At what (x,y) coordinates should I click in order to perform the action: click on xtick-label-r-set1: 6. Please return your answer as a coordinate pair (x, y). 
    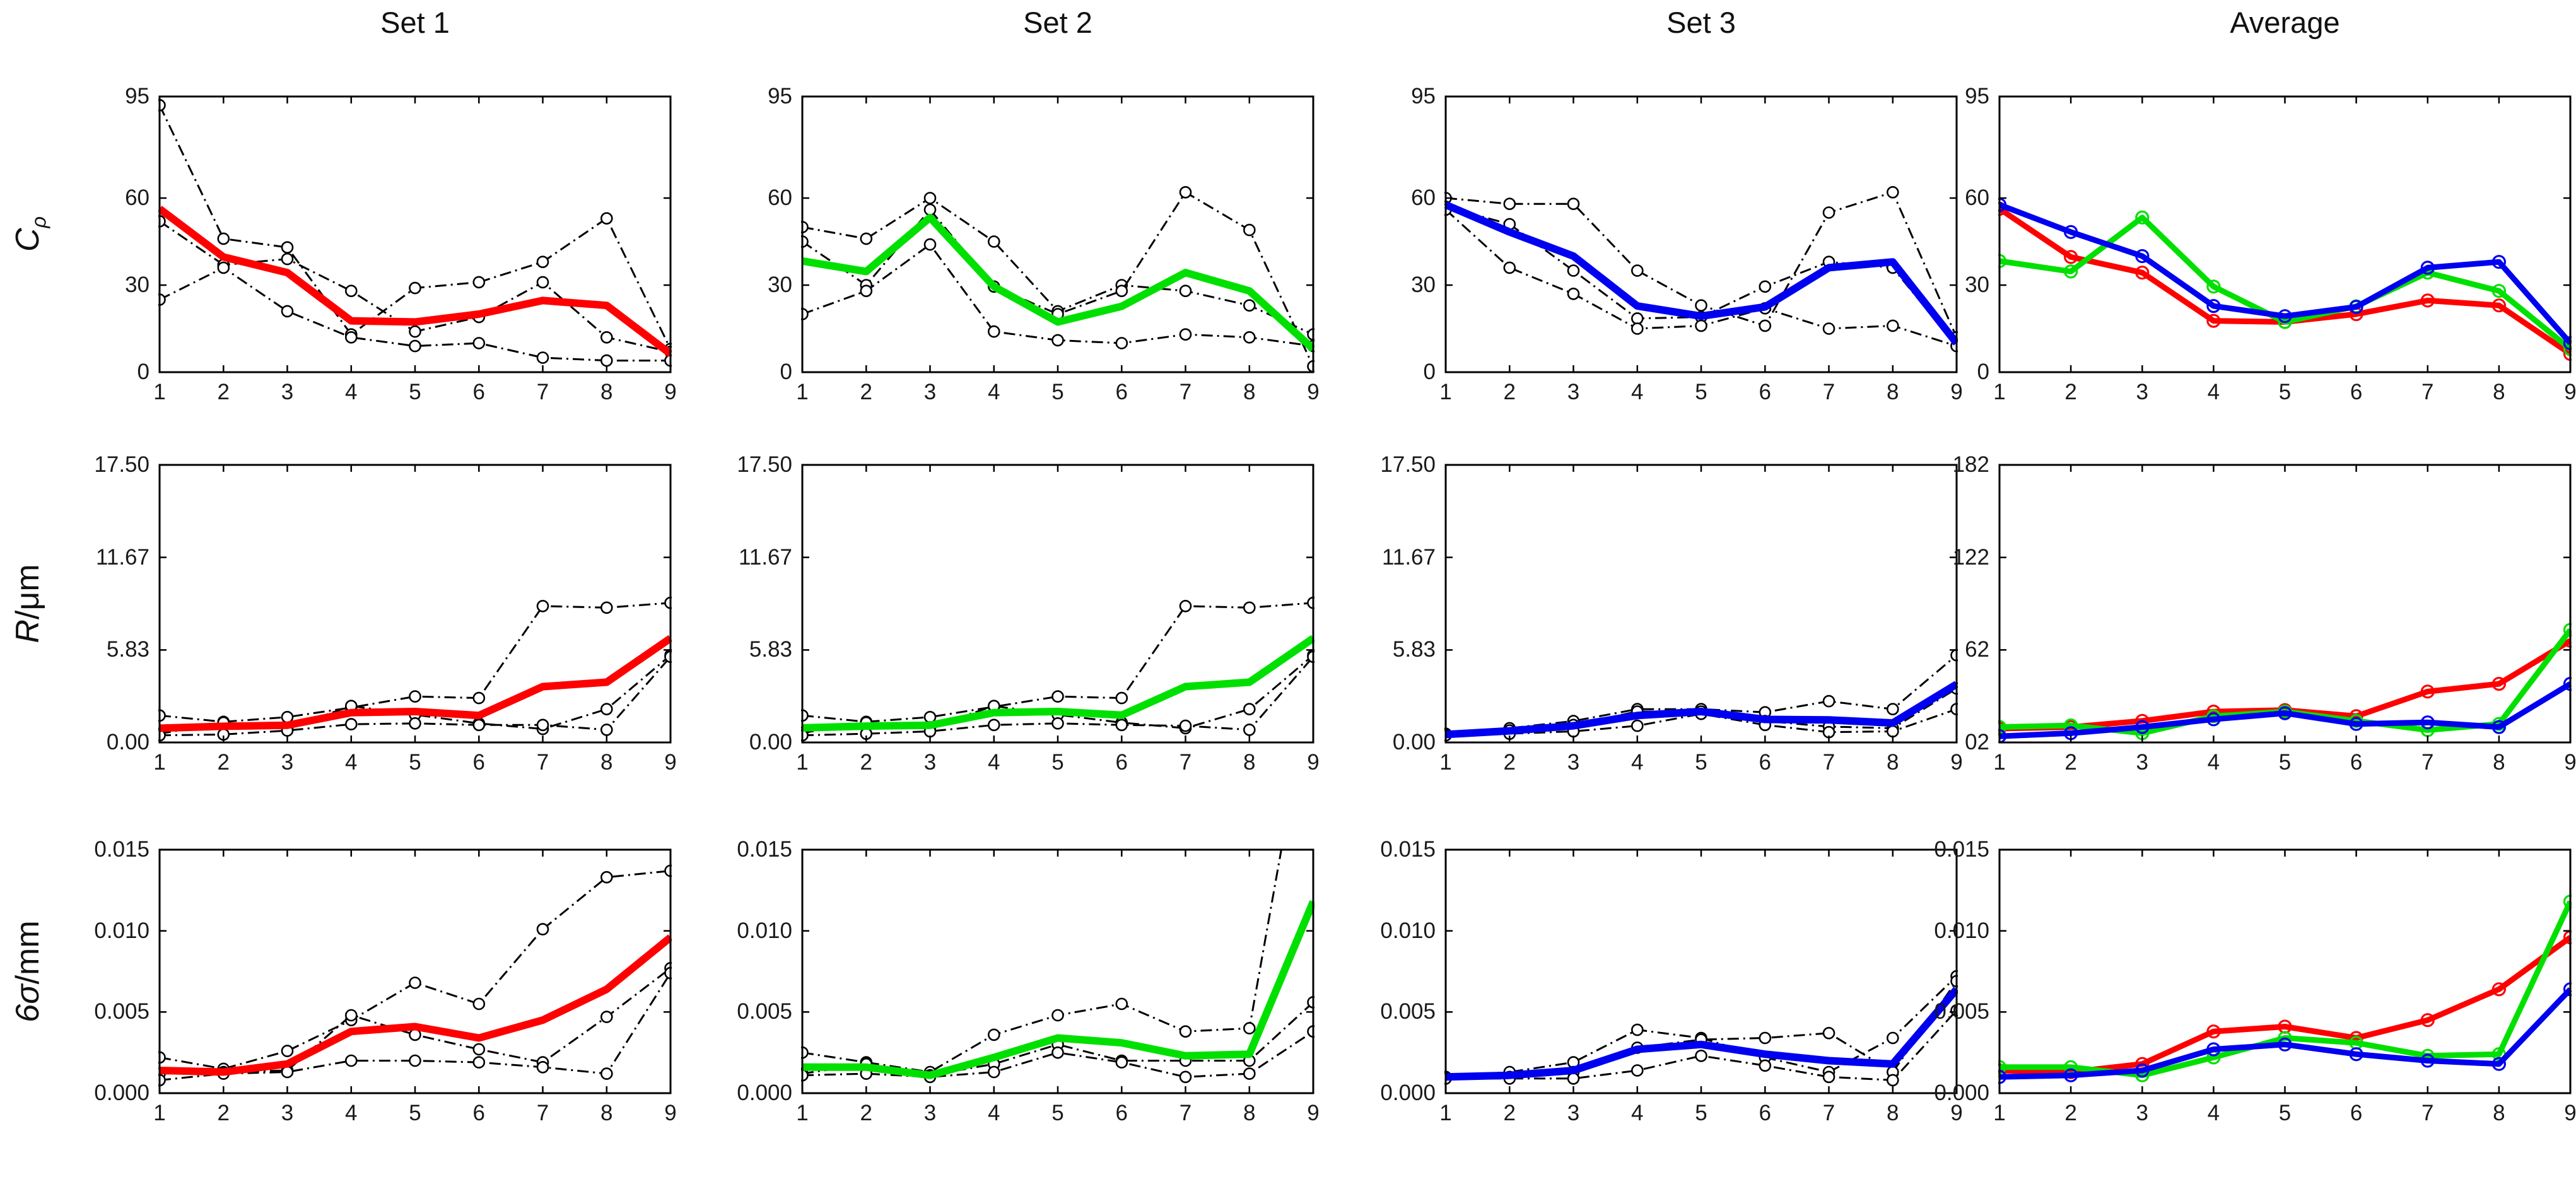
    Looking at the image, I should click on (478, 762).